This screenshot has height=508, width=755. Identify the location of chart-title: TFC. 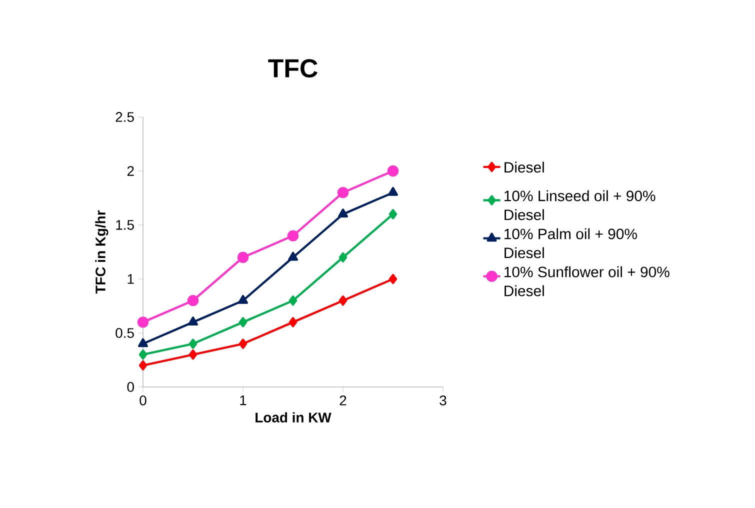
(293, 68).